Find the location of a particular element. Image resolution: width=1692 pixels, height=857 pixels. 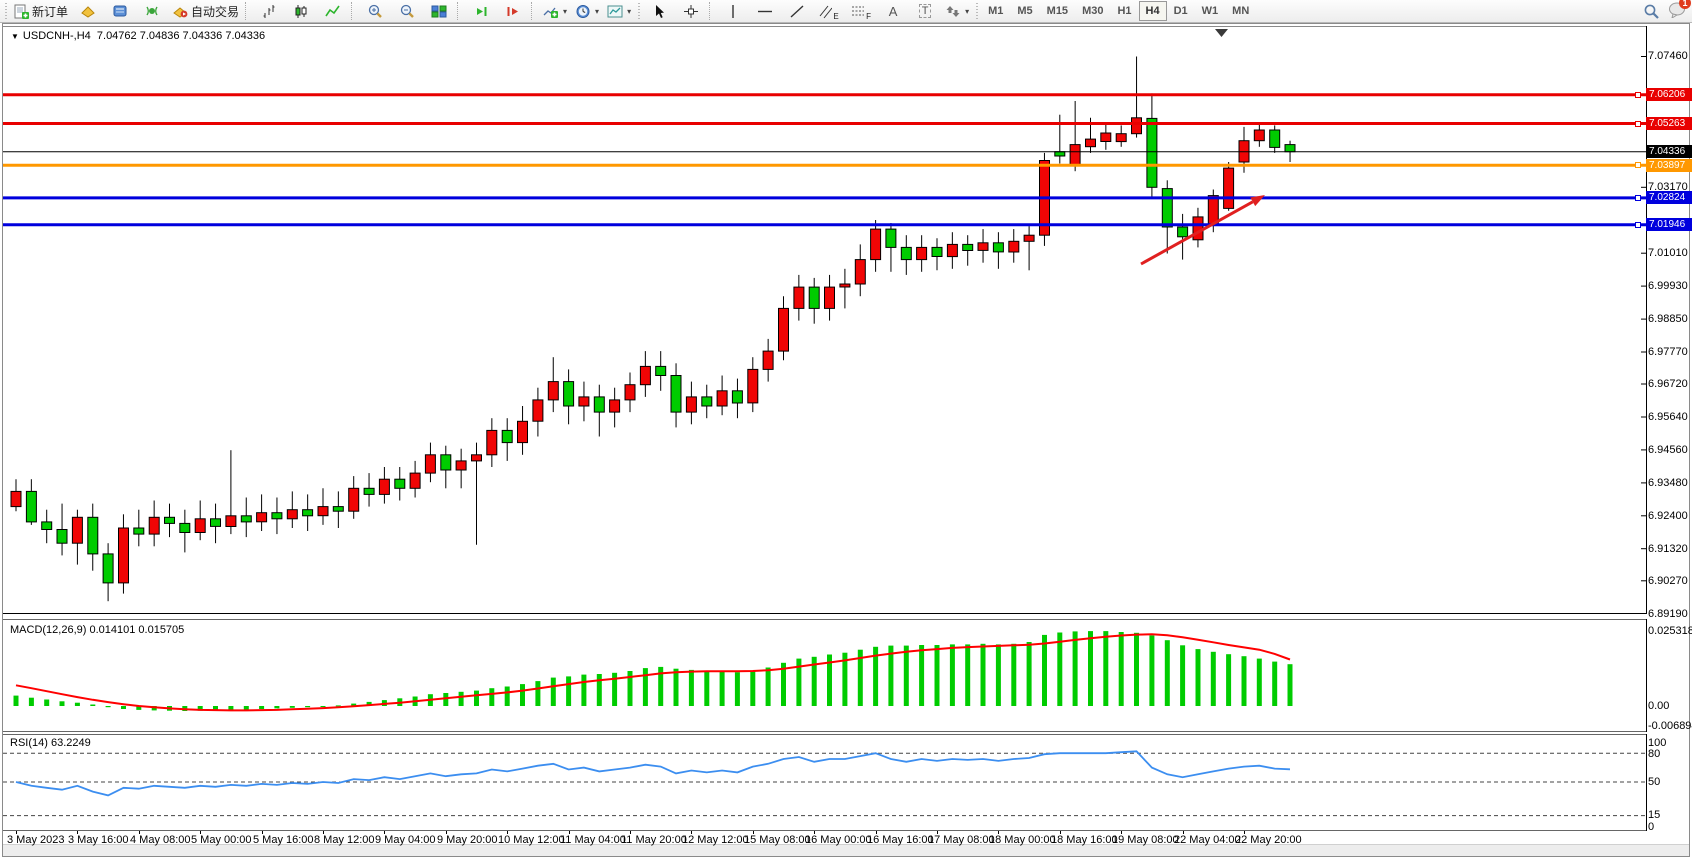

autotrading-icon is located at coordinates (180, 12).